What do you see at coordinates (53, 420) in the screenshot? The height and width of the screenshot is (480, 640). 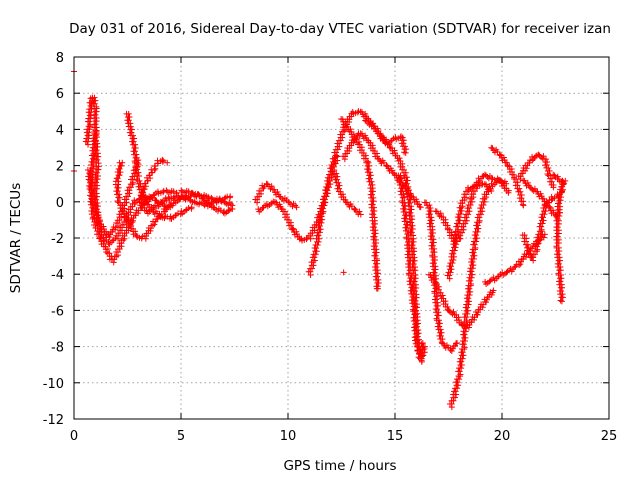 I see `y-tick-label: -12` at bounding box center [53, 420].